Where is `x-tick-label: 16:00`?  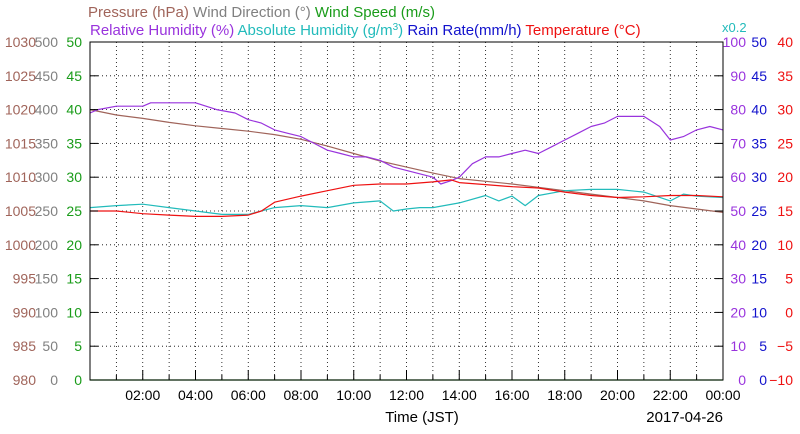 x-tick-label: 16:00 is located at coordinates (511, 395).